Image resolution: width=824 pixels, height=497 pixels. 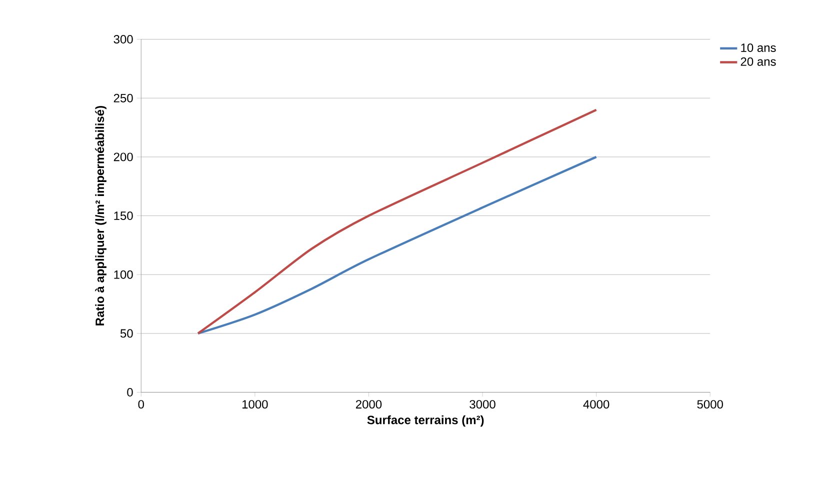 What do you see at coordinates (126, 333) in the screenshot?
I see `y-tick-label: 50` at bounding box center [126, 333].